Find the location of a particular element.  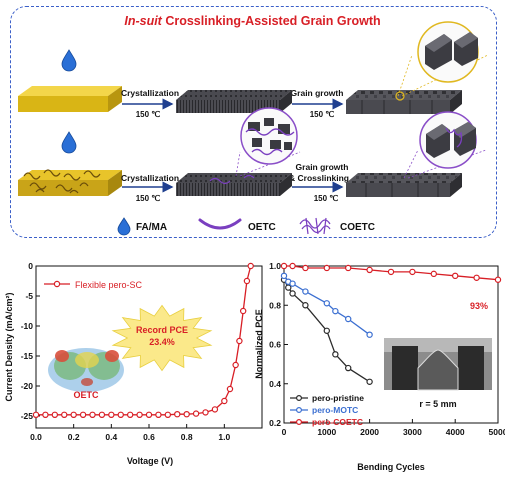

grain-boundary-zoom-row1 is located at coordinates (442, 61).